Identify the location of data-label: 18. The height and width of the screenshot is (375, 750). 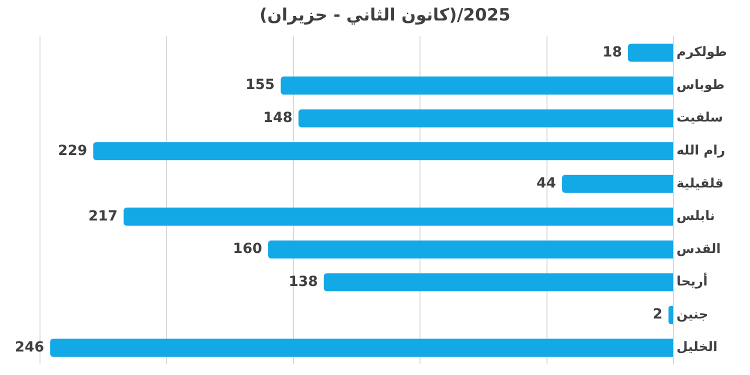
(612, 52).